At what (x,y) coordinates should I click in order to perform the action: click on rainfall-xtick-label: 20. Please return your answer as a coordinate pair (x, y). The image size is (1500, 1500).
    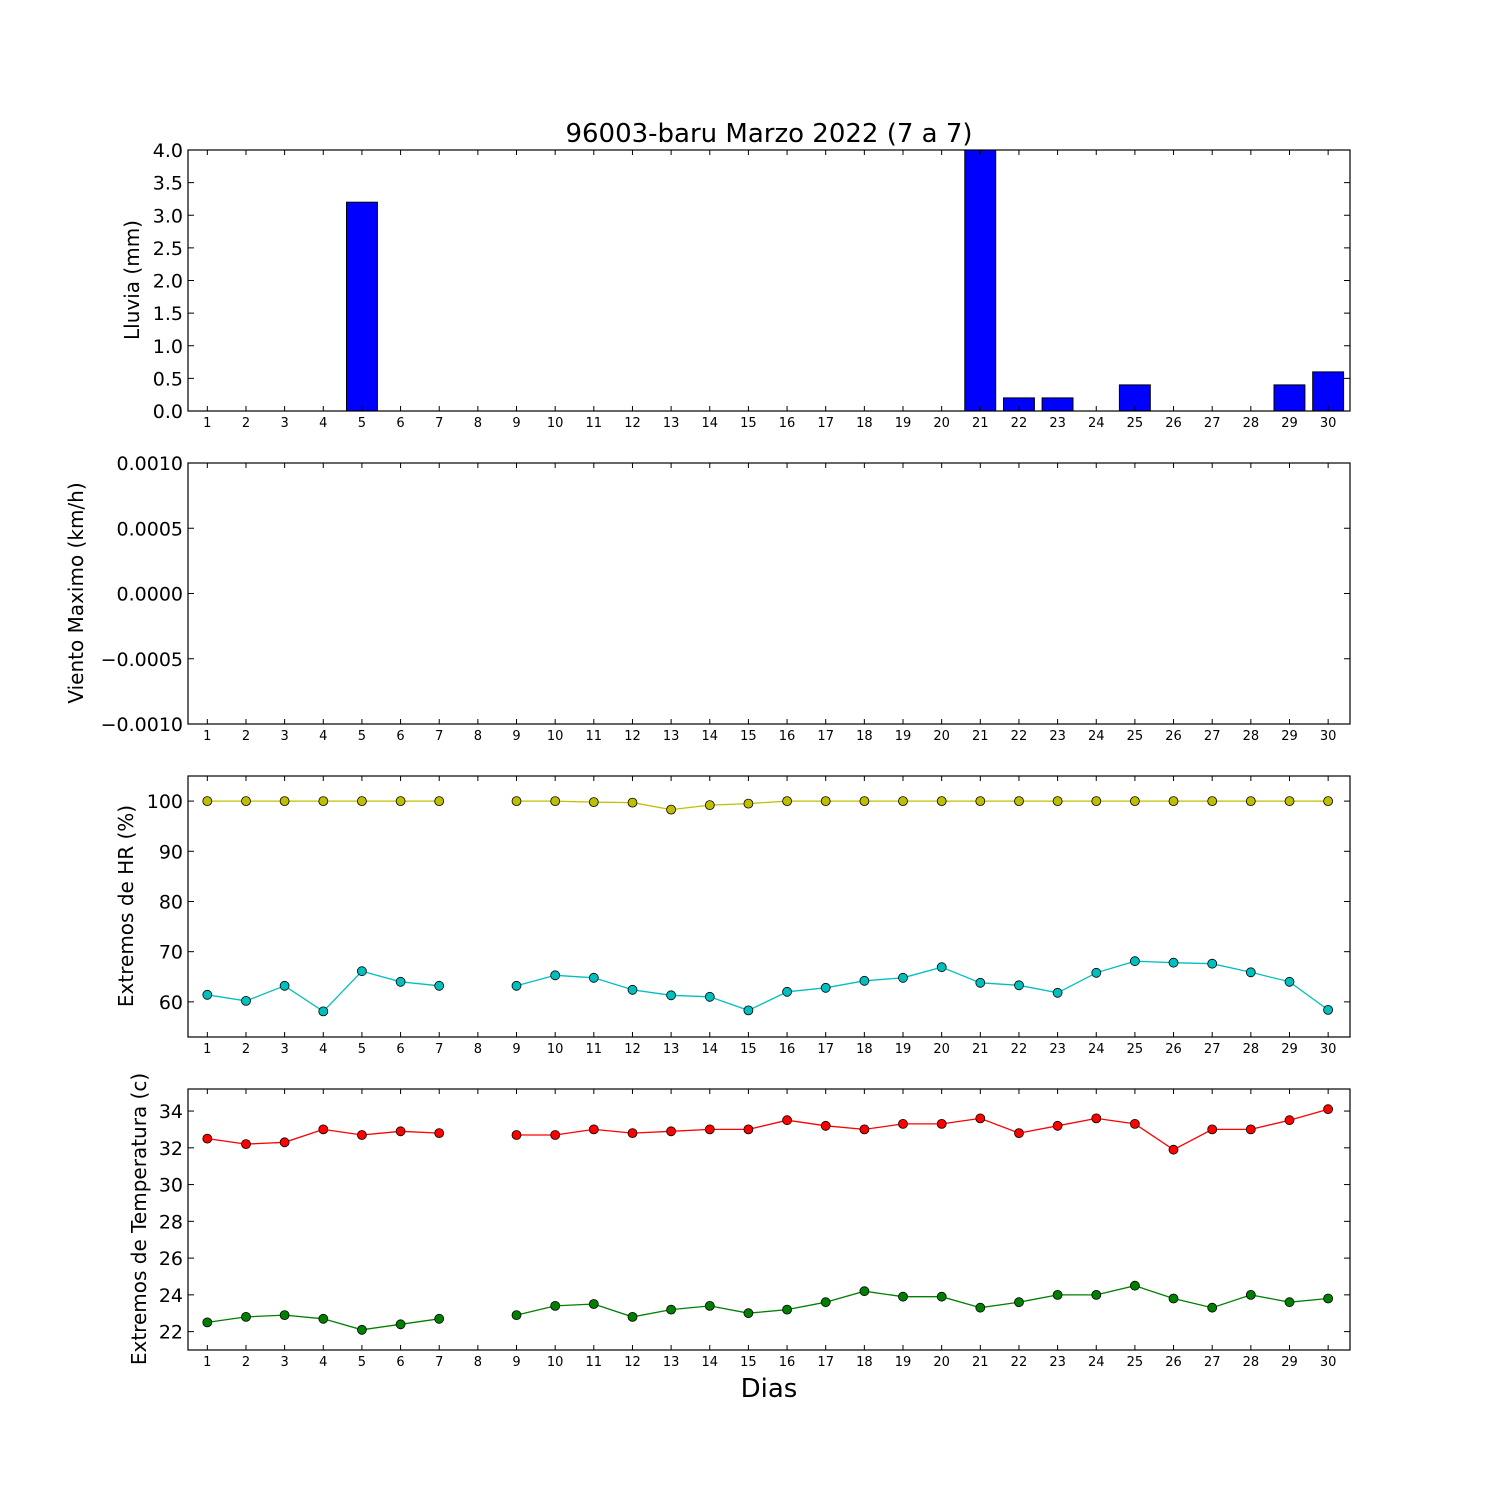
    Looking at the image, I should click on (941, 423).